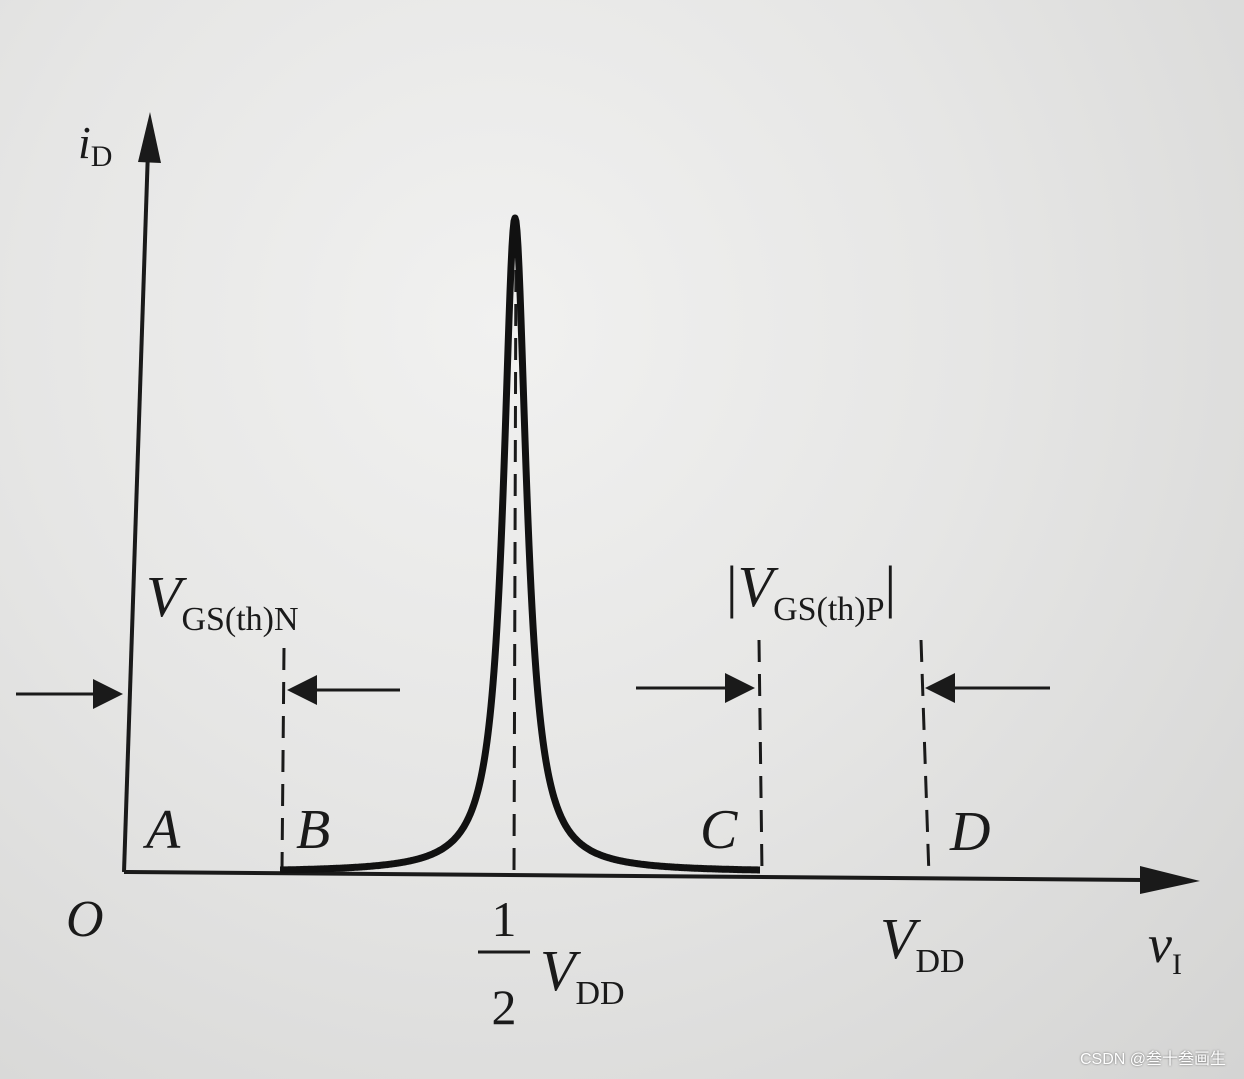 This screenshot has height=1079, width=1244. Describe the element at coordinates (515, 554) in the screenshot. I see `half-vdd-dashed-line` at that location.